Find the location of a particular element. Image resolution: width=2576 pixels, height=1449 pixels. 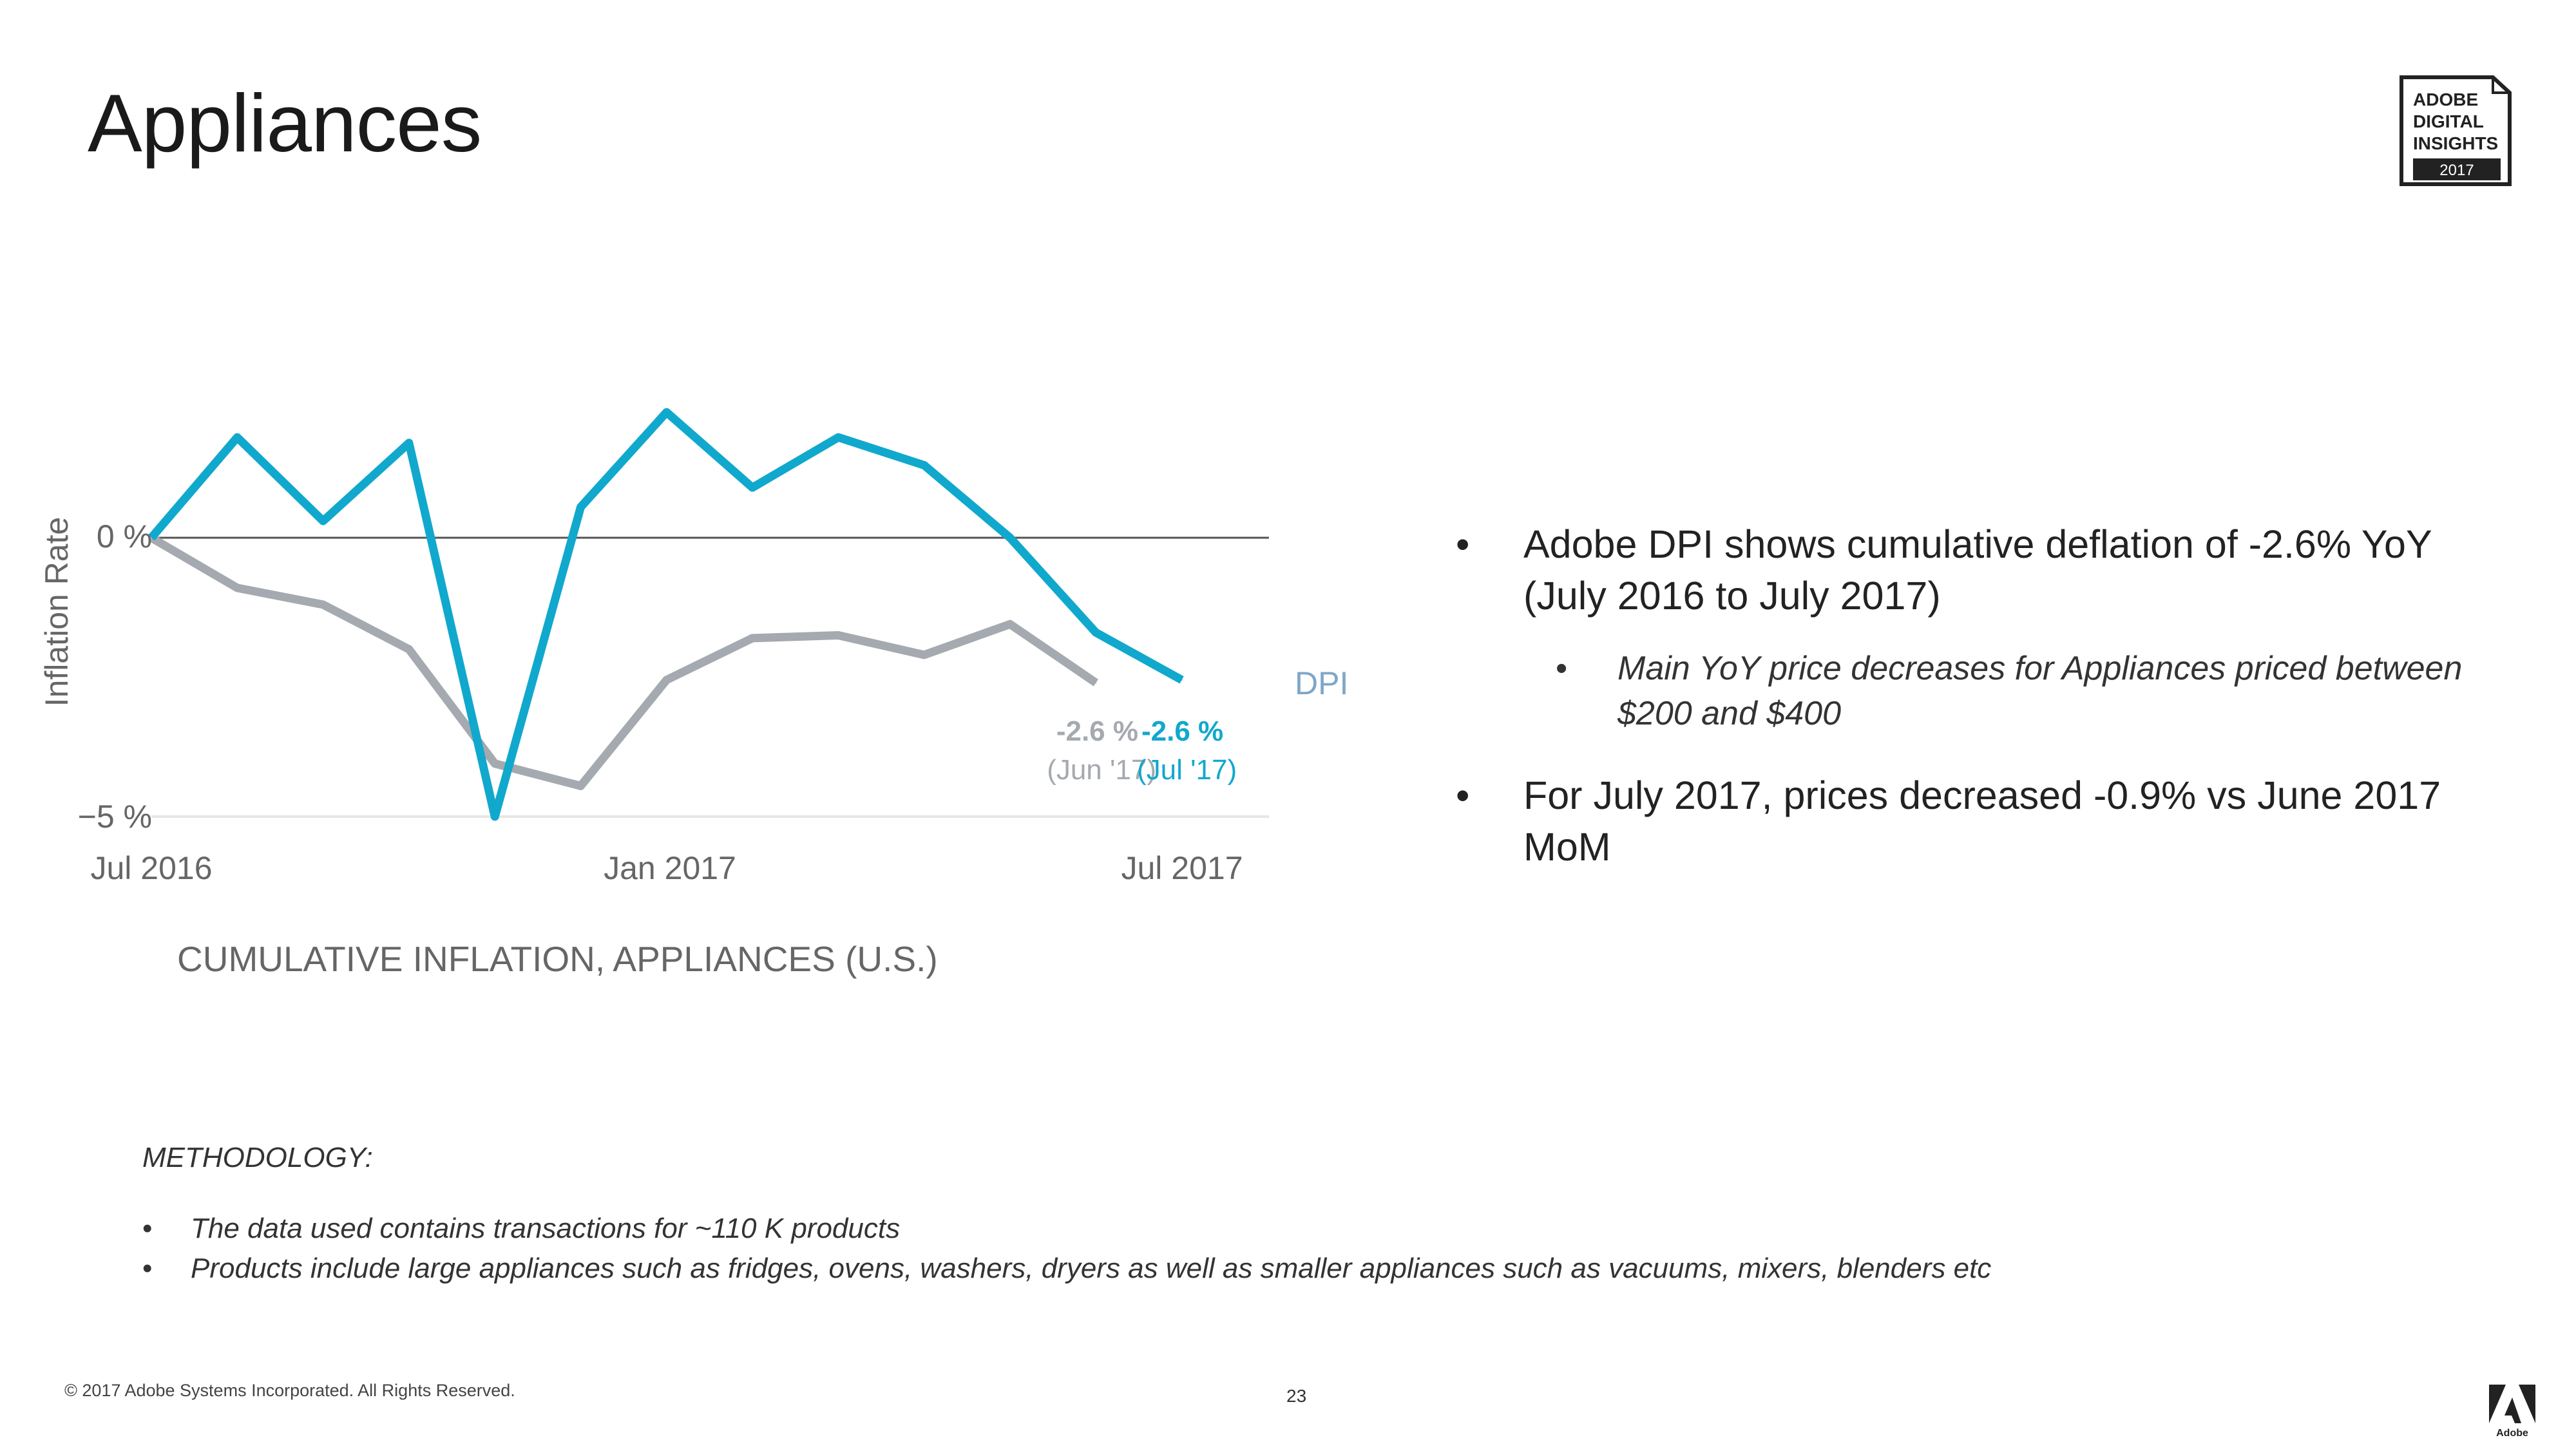

badge-line-1: ADOBE is located at coordinates (2445, 100).